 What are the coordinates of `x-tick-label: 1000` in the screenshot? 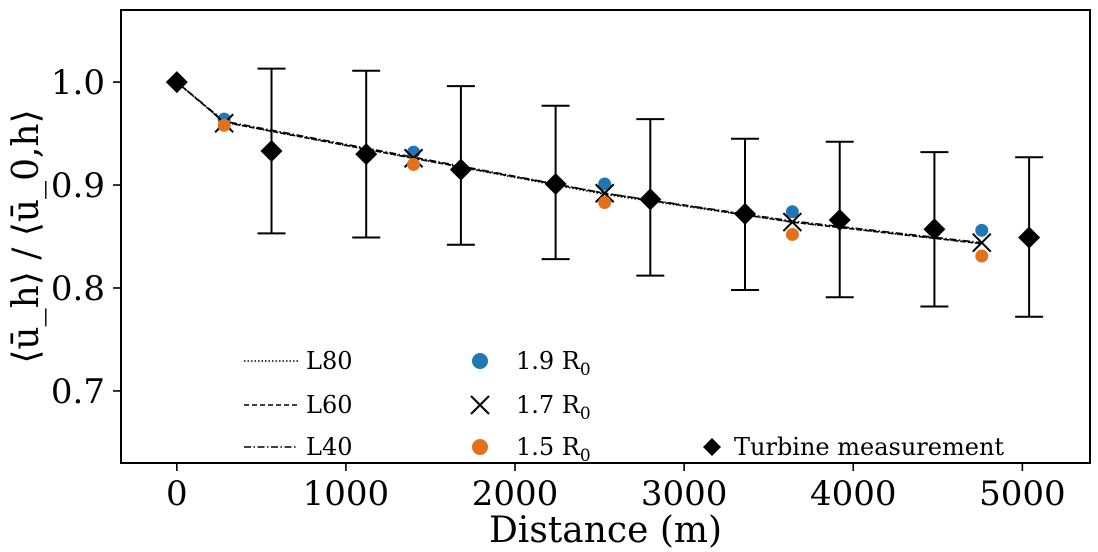 It's located at (346, 494).